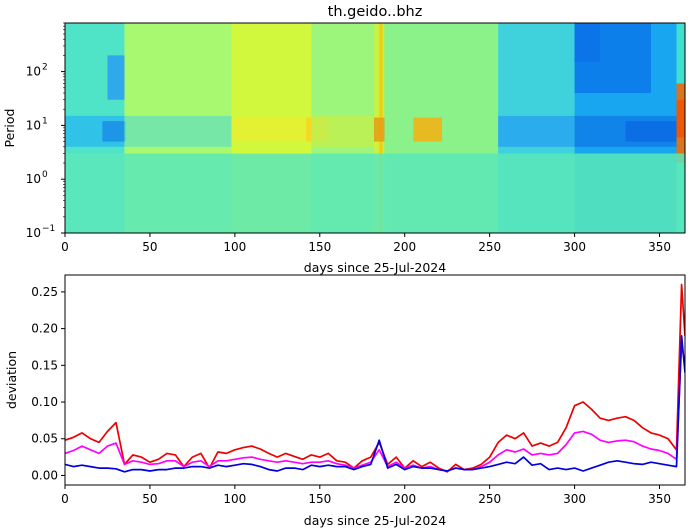  Describe the element at coordinates (375, 520) in the screenshot. I see `deviation-x-axis-label: days since 25-Jul-2024` at that location.